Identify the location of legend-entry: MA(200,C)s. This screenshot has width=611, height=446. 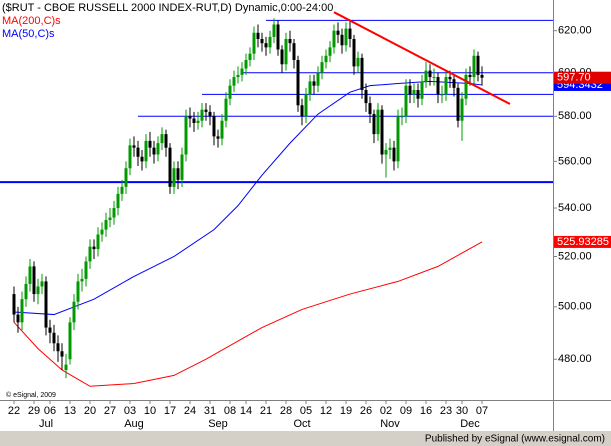
(31, 21).